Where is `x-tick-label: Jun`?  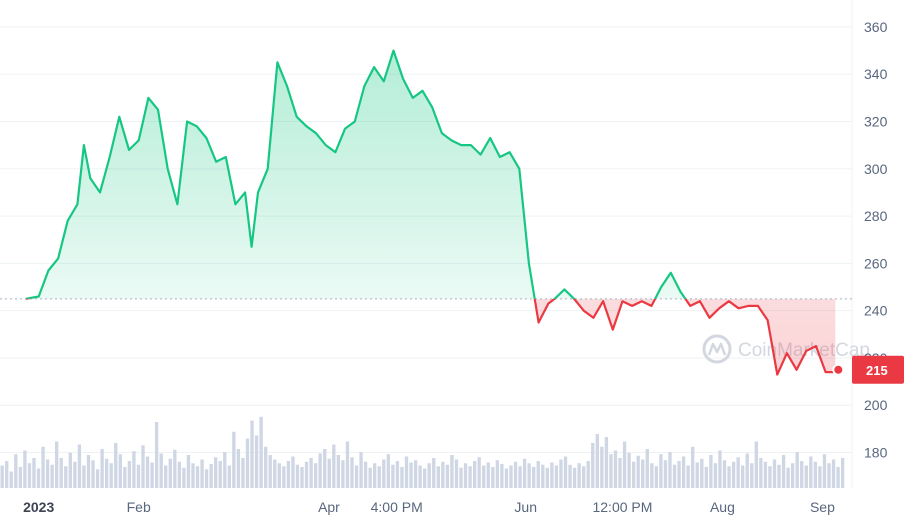 x-tick-label: Jun is located at coordinates (525, 507).